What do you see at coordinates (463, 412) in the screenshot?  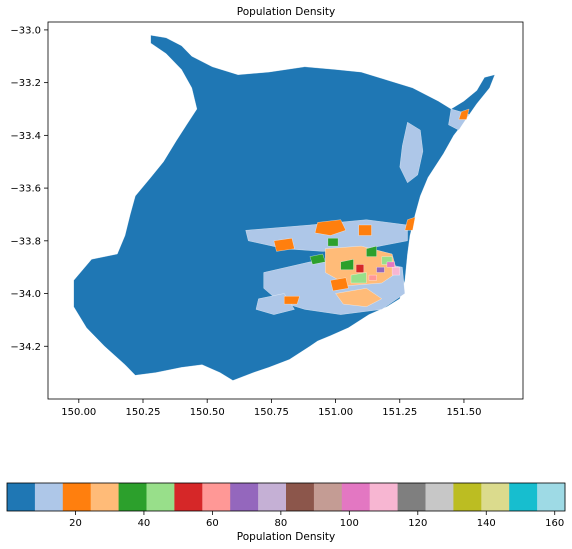 I see `x-tick-label: 151.50` at bounding box center [463, 412].